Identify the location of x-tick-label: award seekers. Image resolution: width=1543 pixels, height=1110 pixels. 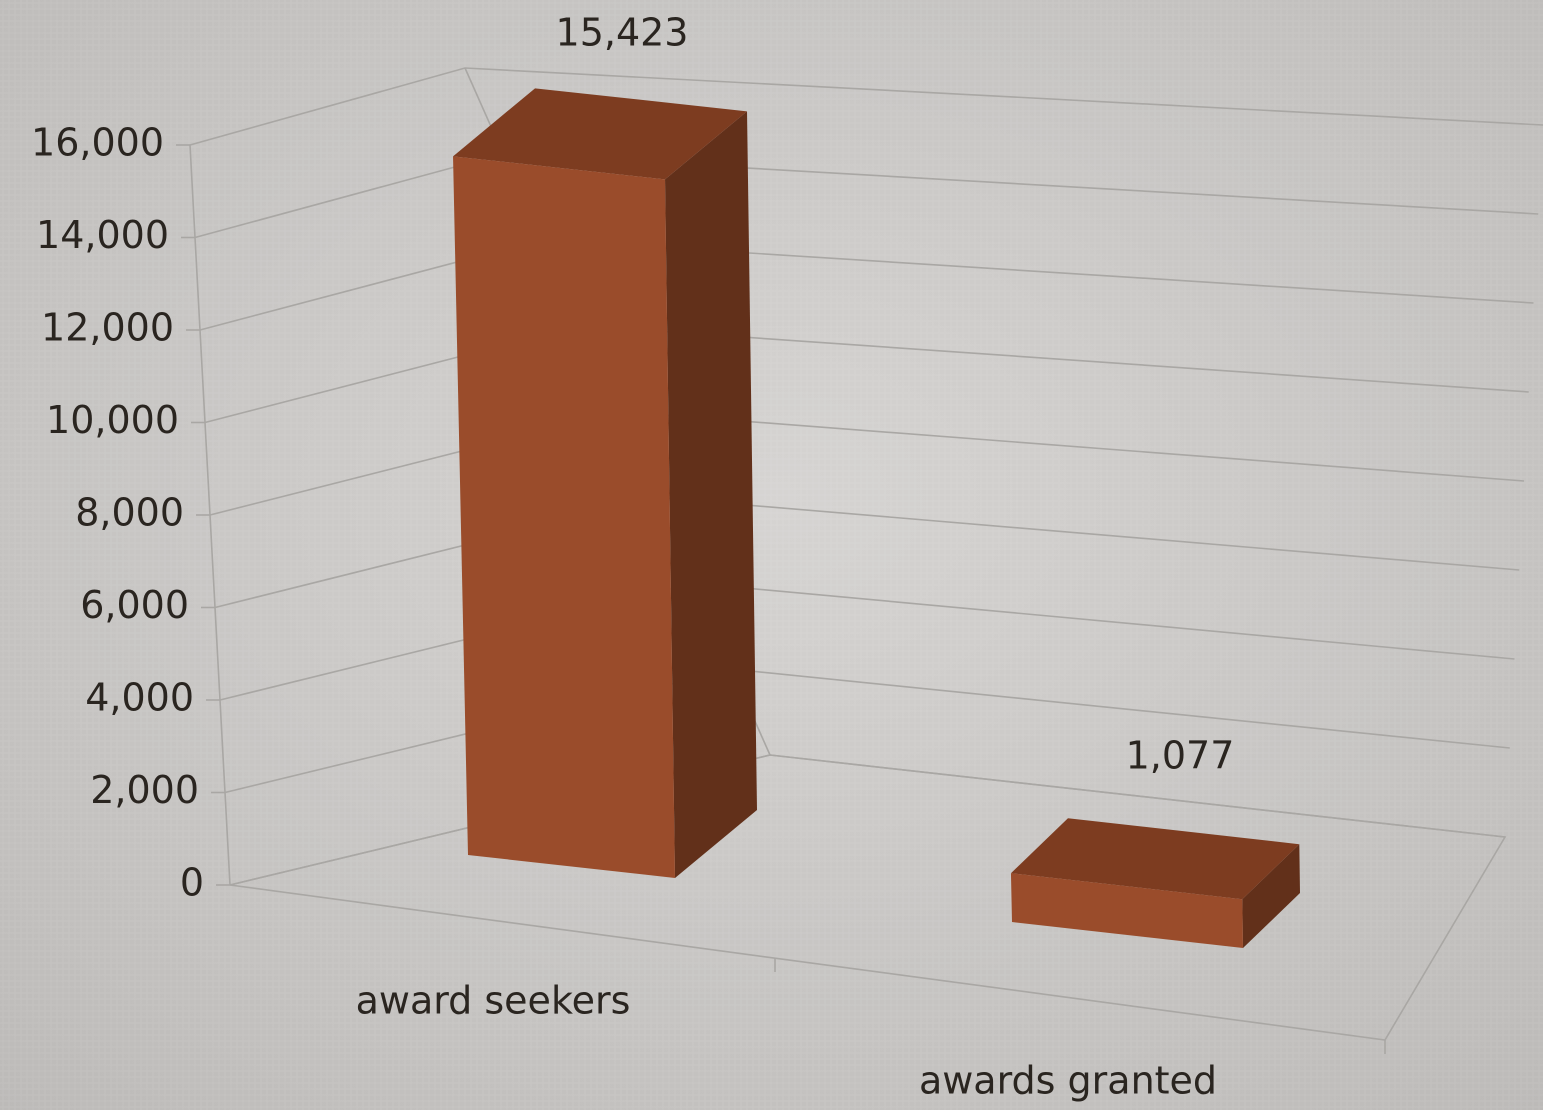
(493, 1001).